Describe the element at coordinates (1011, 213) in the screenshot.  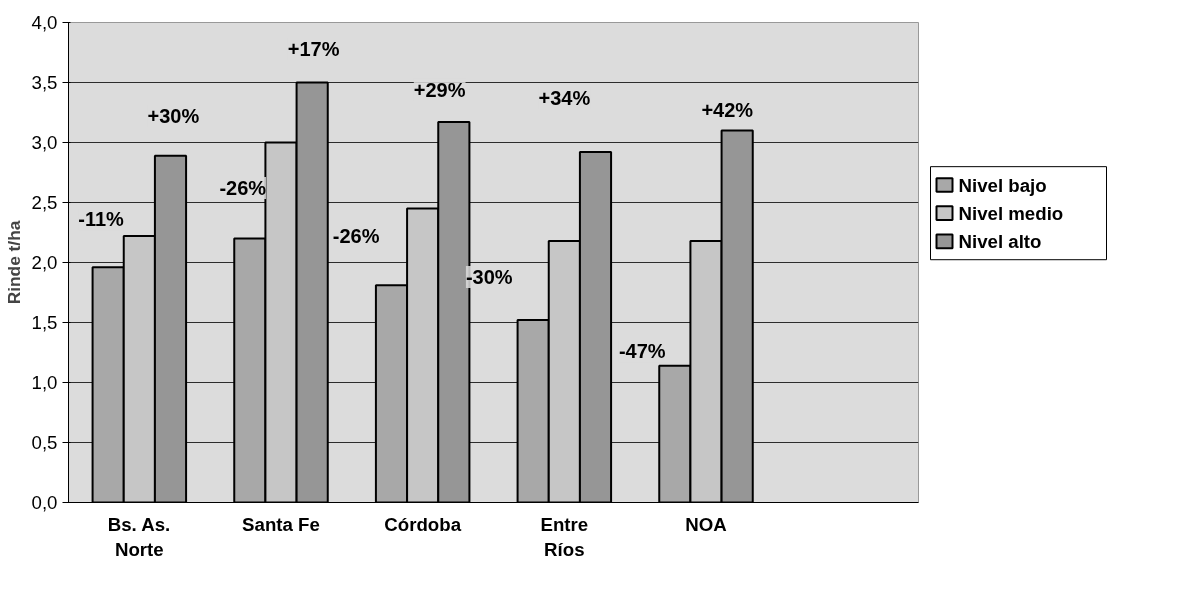
I see `legend-label: Nivel medio` at that location.